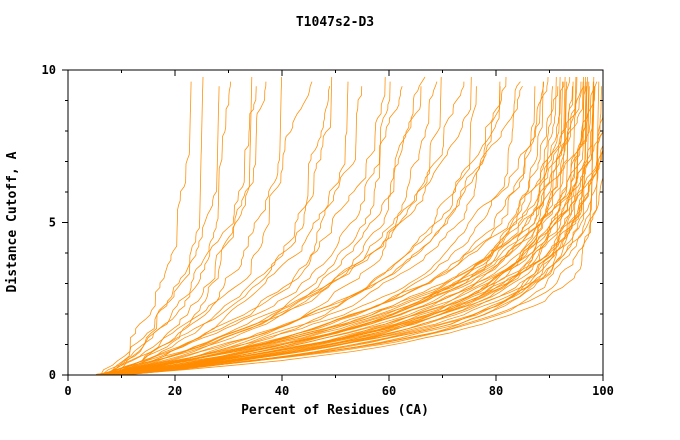 The height and width of the screenshot is (440, 680). What do you see at coordinates (52, 375) in the screenshot?
I see `y-tick-label: 0` at bounding box center [52, 375].